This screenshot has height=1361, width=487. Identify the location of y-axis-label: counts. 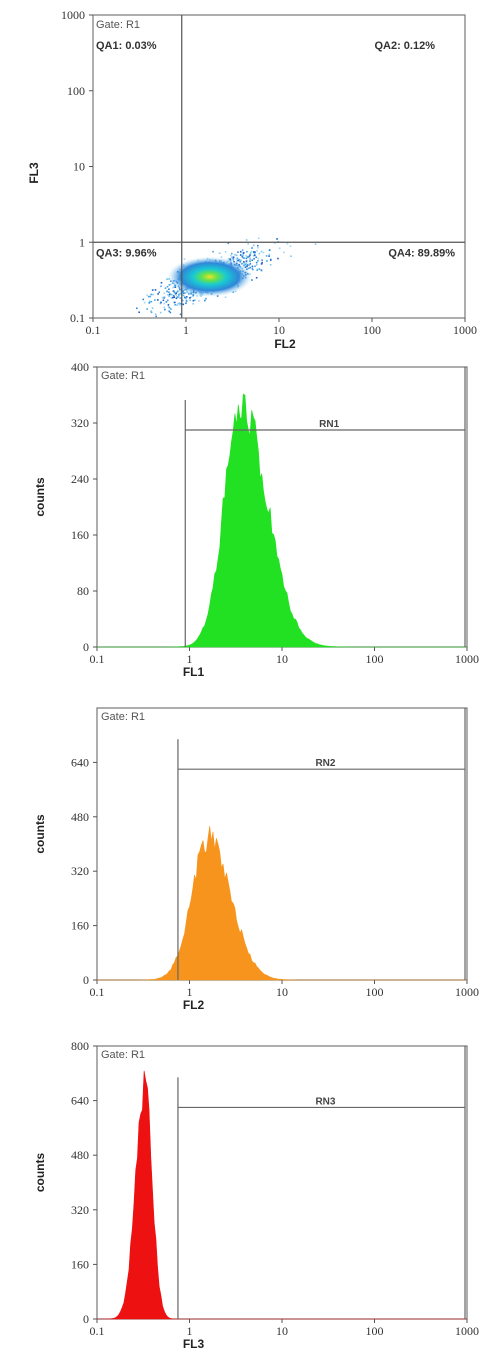
(40, 1173).